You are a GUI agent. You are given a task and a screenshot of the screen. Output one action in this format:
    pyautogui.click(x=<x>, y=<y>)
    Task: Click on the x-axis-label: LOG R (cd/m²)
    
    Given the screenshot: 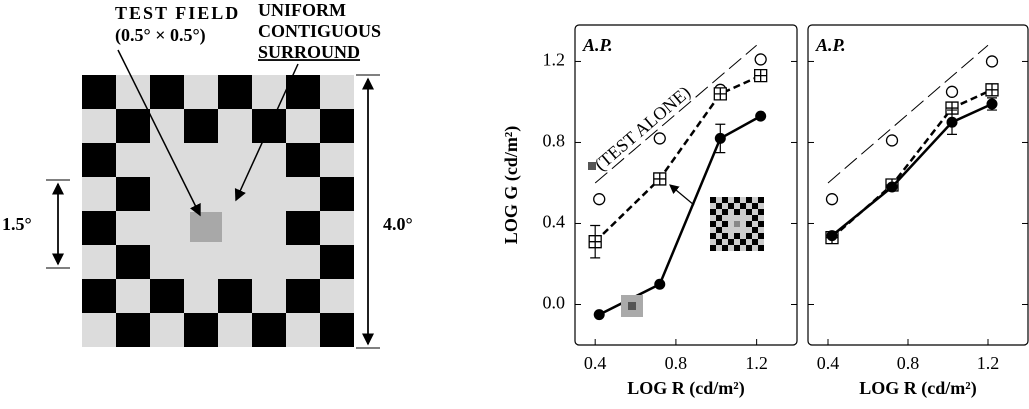 What is the action you would take?
    pyautogui.click(x=917, y=388)
    